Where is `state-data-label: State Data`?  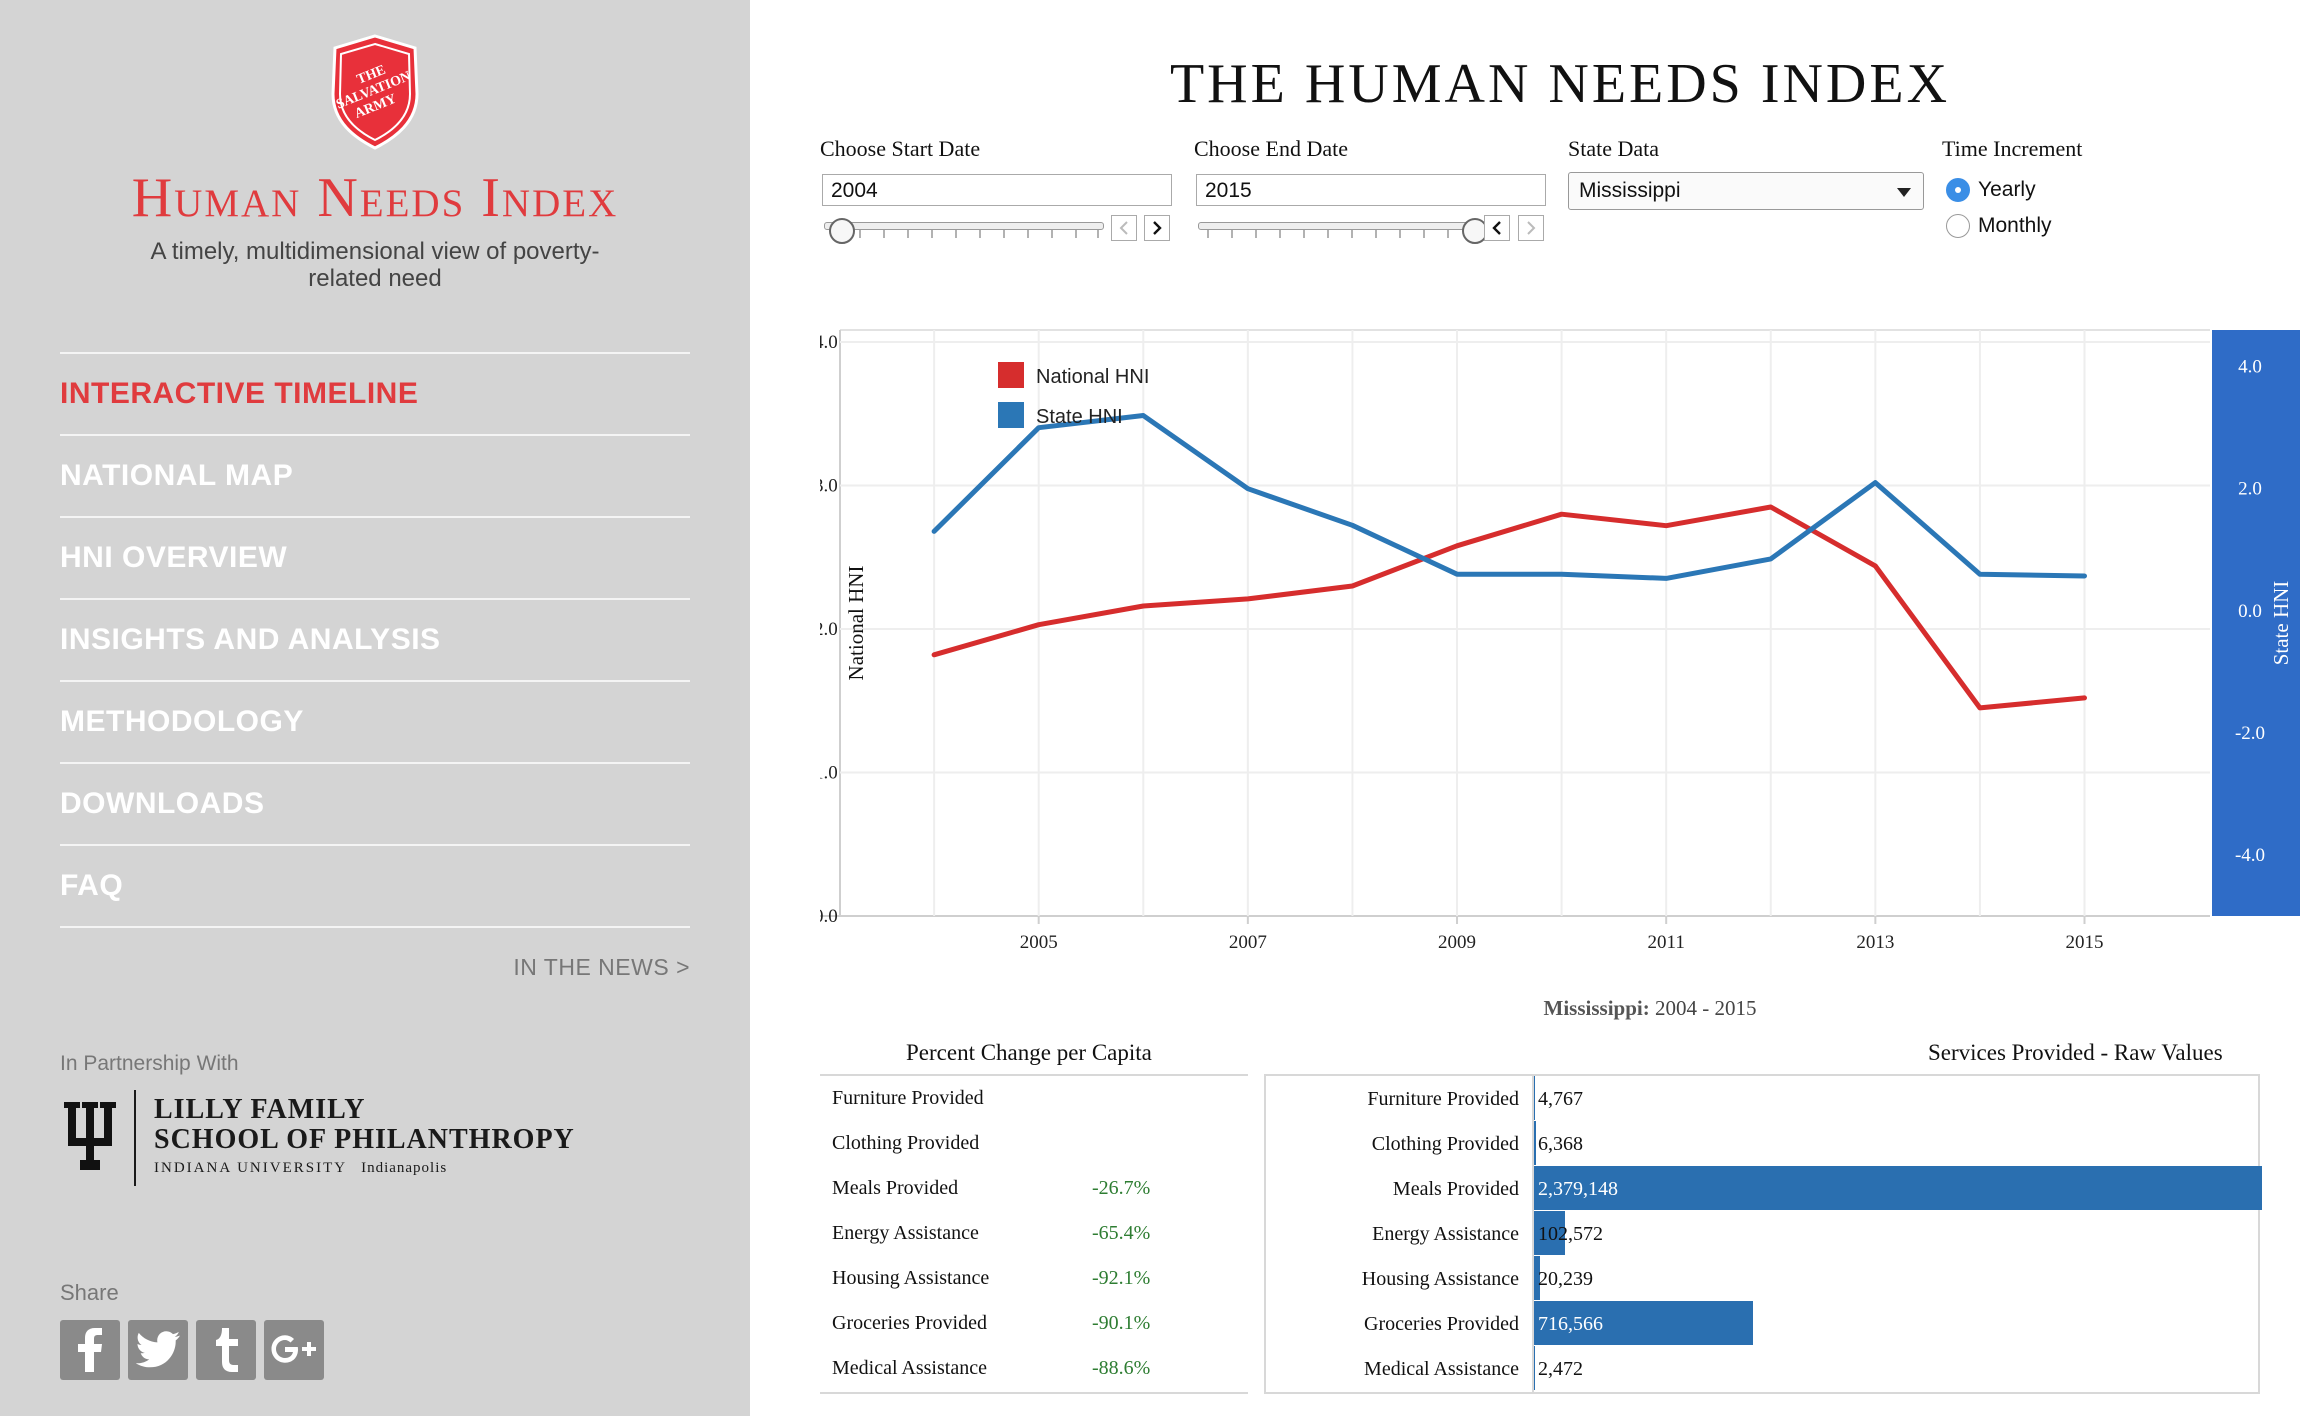
state-data-label: State Data is located at coordinates (1614, 148).